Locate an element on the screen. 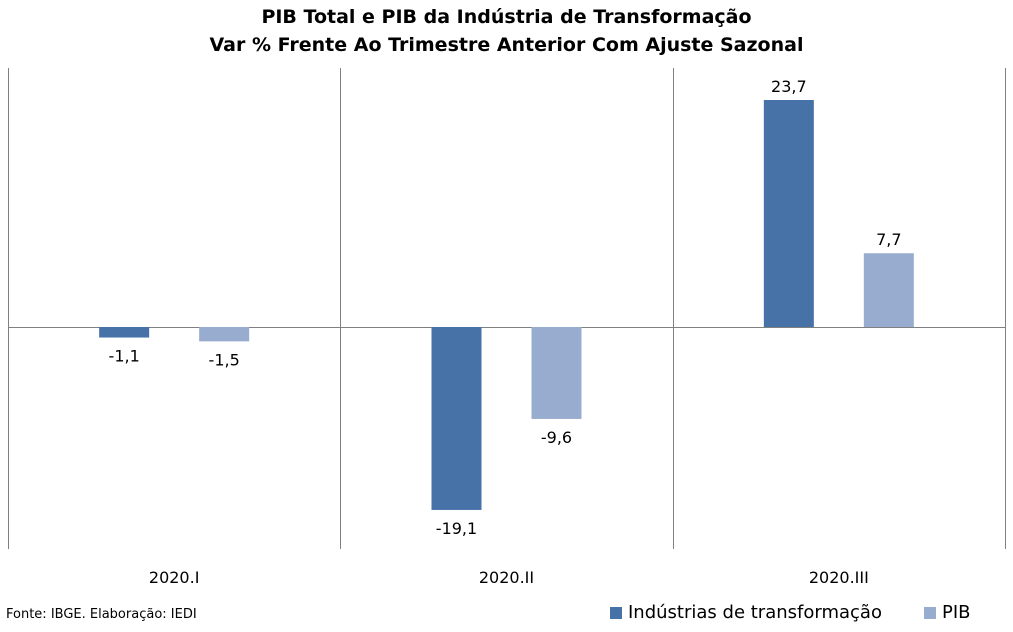  data-label: -9,6 is located at coordinates (556, 437).